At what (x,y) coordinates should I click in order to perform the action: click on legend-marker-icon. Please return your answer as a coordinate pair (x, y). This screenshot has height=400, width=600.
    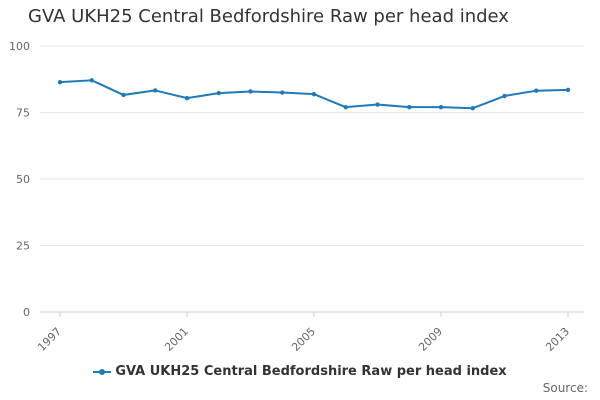
    Looking at the image, I should click on (102, 371).